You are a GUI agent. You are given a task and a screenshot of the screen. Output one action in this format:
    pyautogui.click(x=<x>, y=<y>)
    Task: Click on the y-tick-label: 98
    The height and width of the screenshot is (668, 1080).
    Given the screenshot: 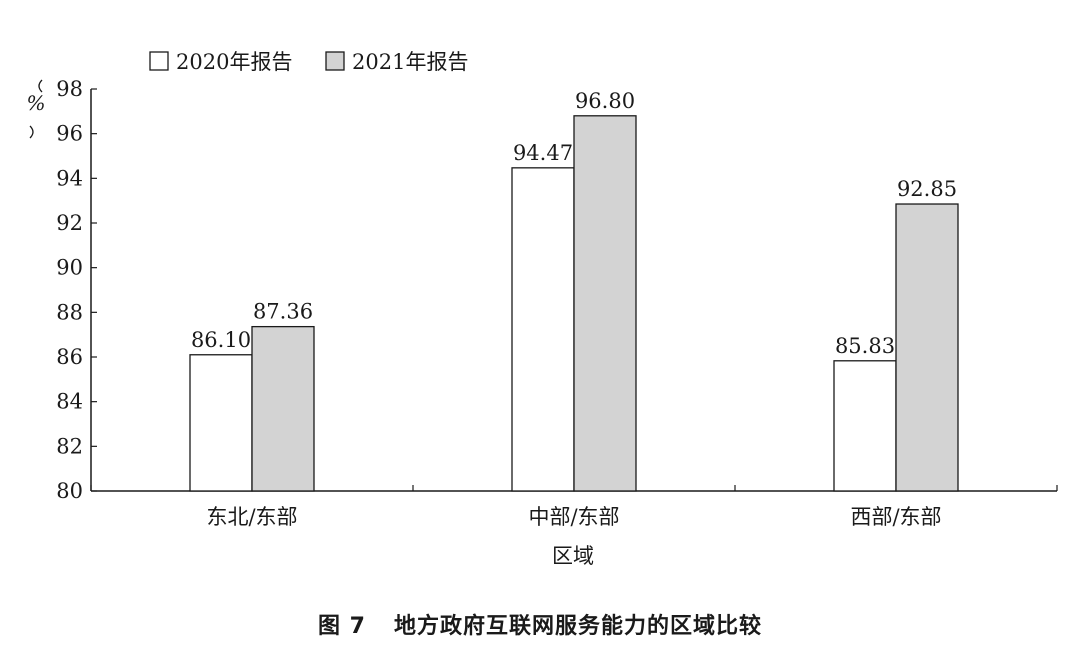 What is the action you would take?
    pyautogui.click(x=69, y=89)
    